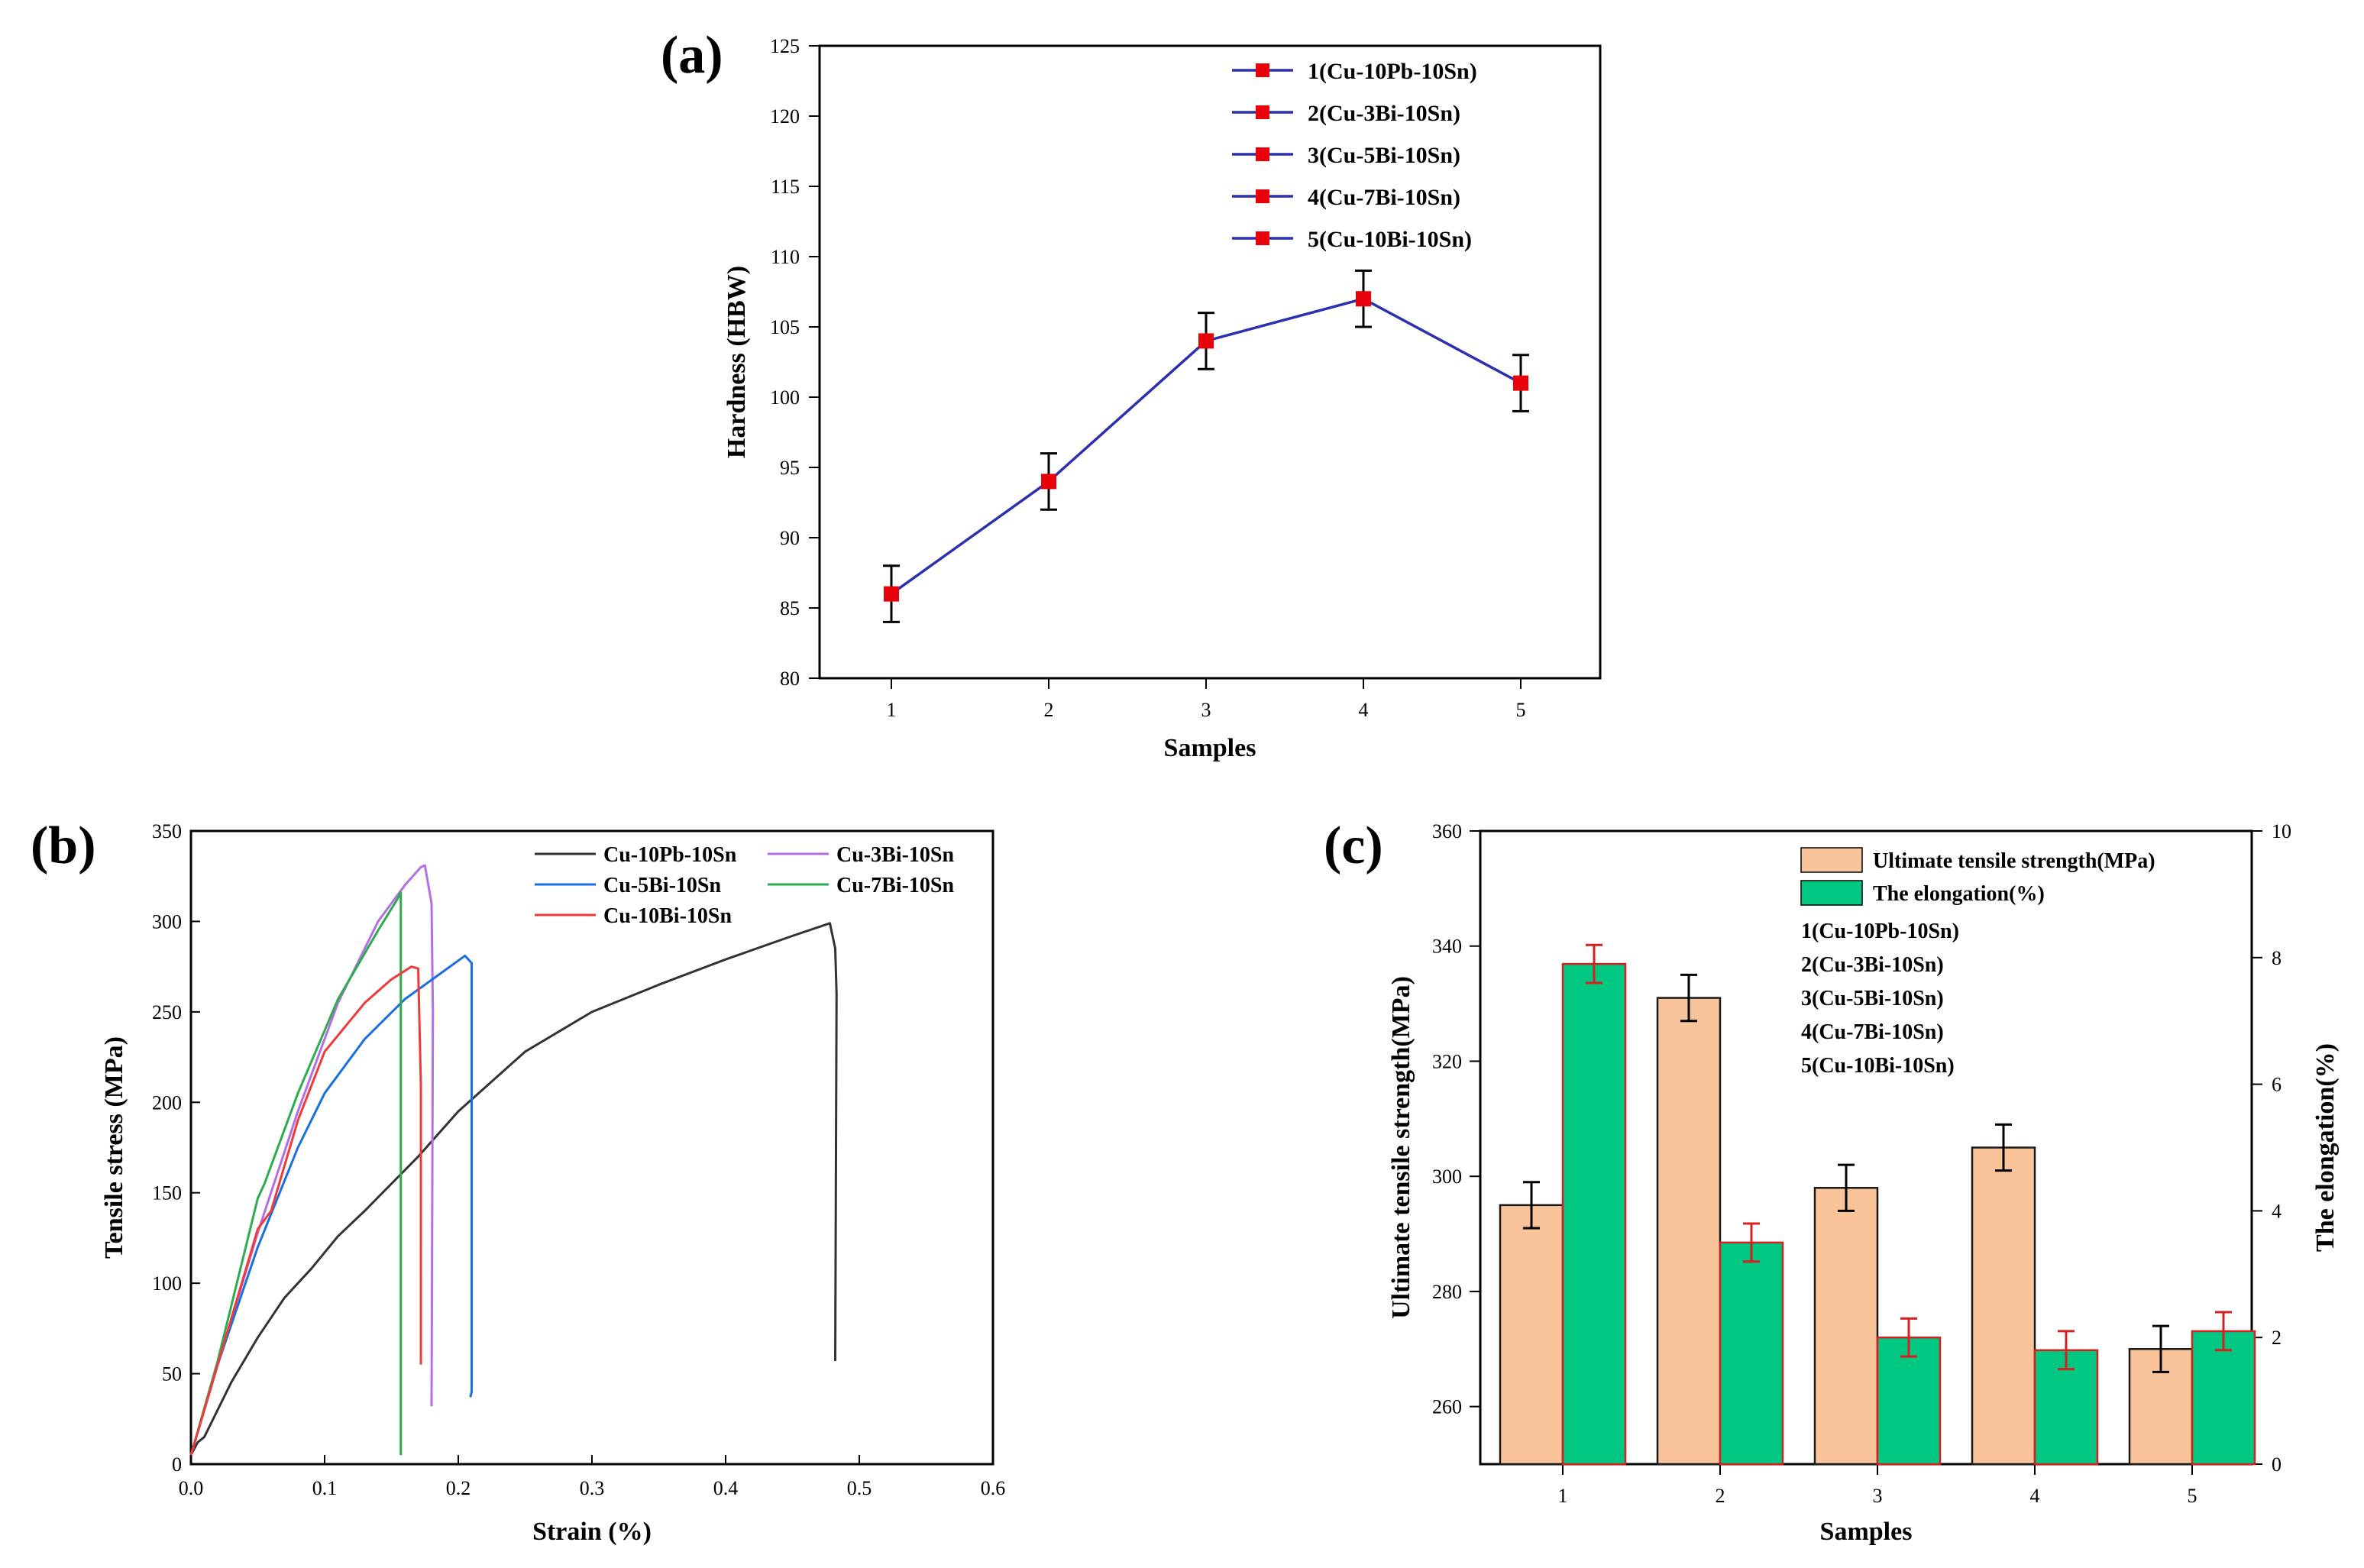 This screenshot has width=2364, height=1568. I want to click on y-tick-label: 110, so click(785, 257).